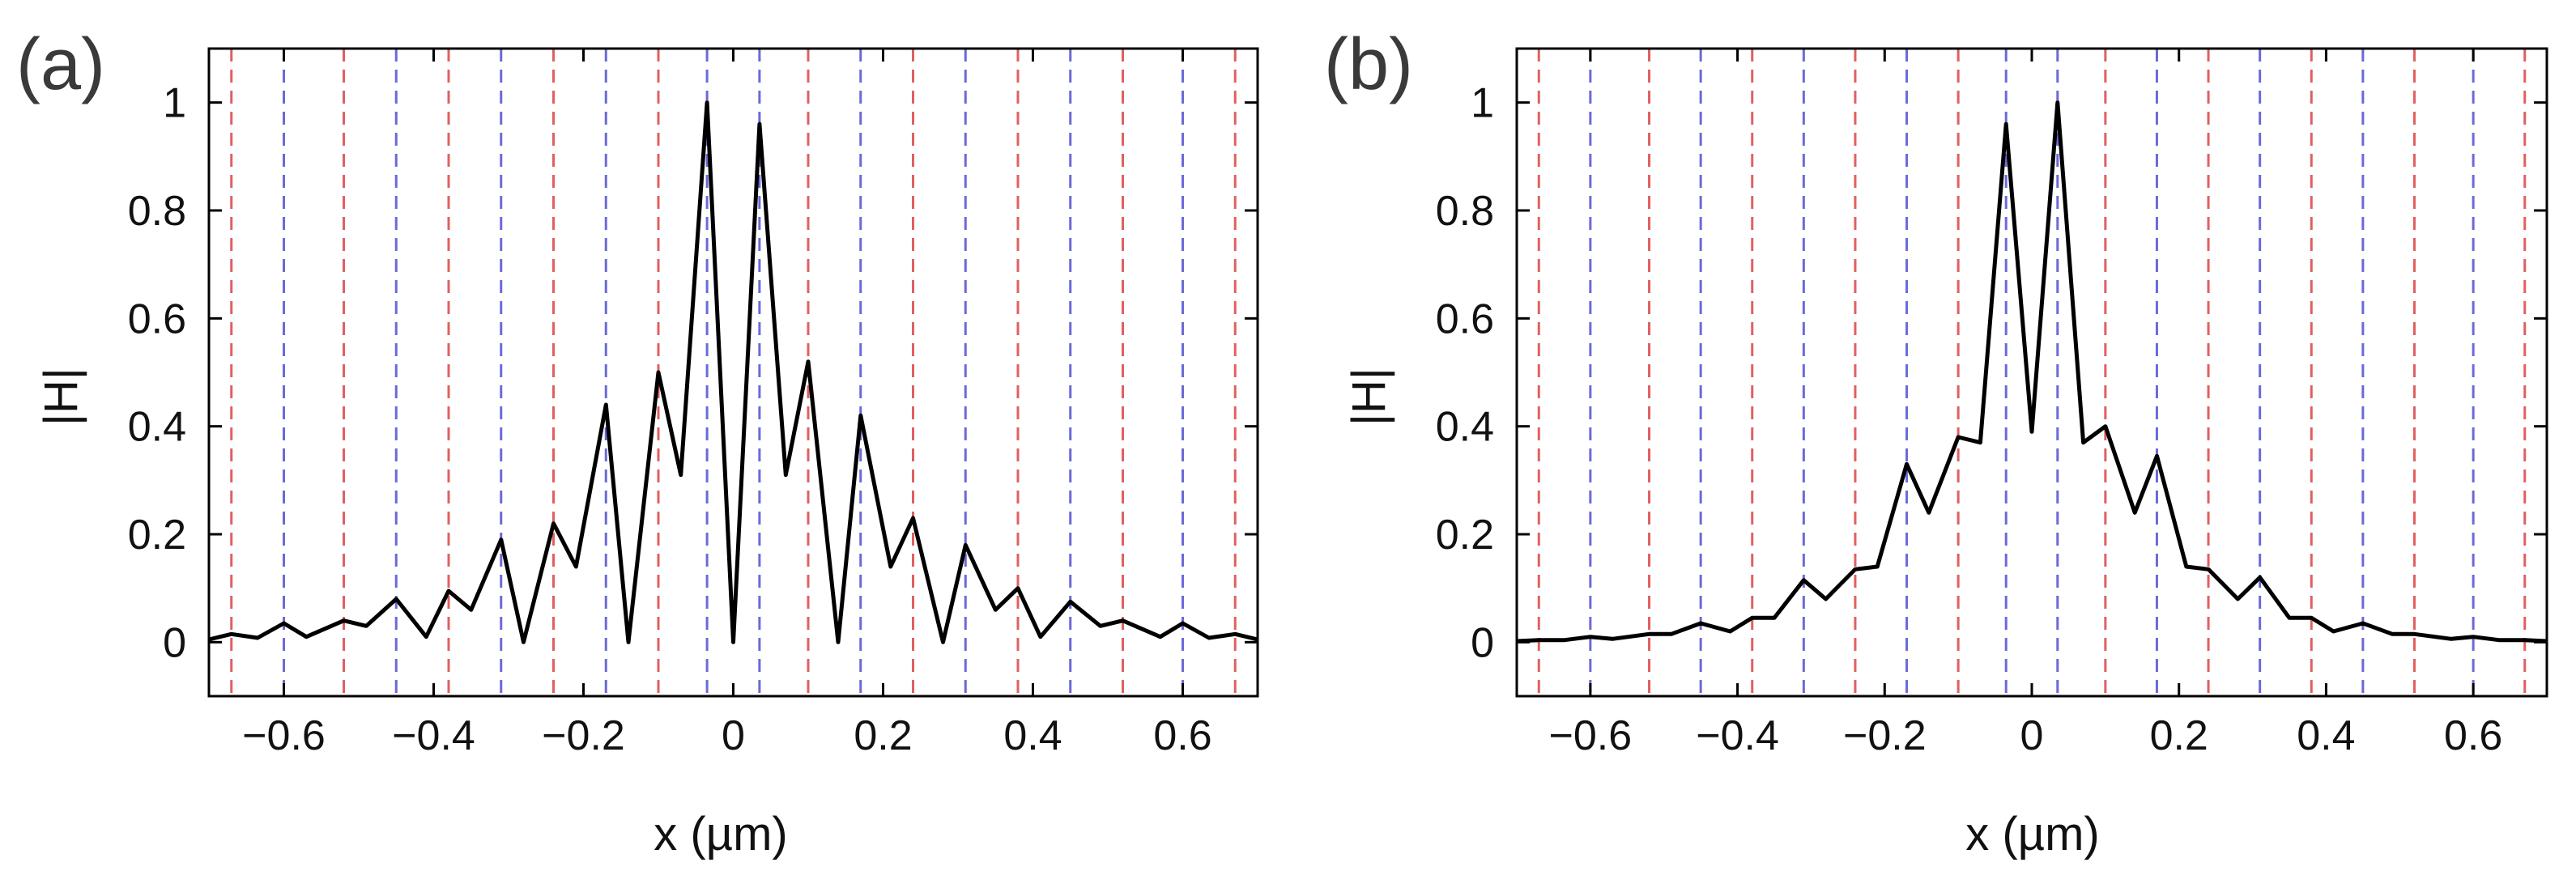 This screenshot has height=871, width=2576. I want to click on panel-a-ylabel: |H|, so click(61, 397).